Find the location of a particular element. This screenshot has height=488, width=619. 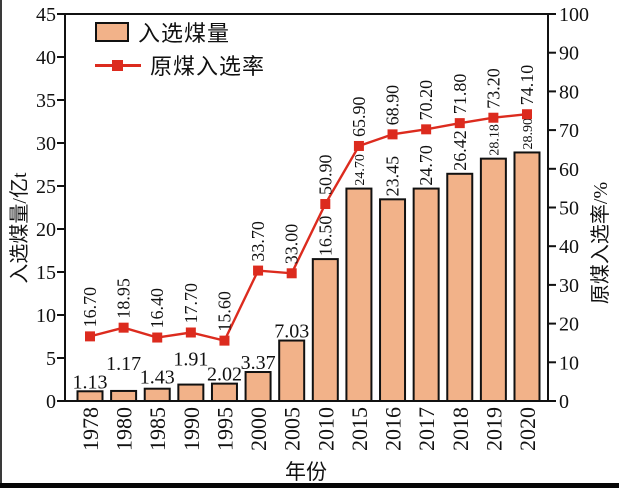

y-axis-tick-label: 30 is located at coordinates (46, 144).